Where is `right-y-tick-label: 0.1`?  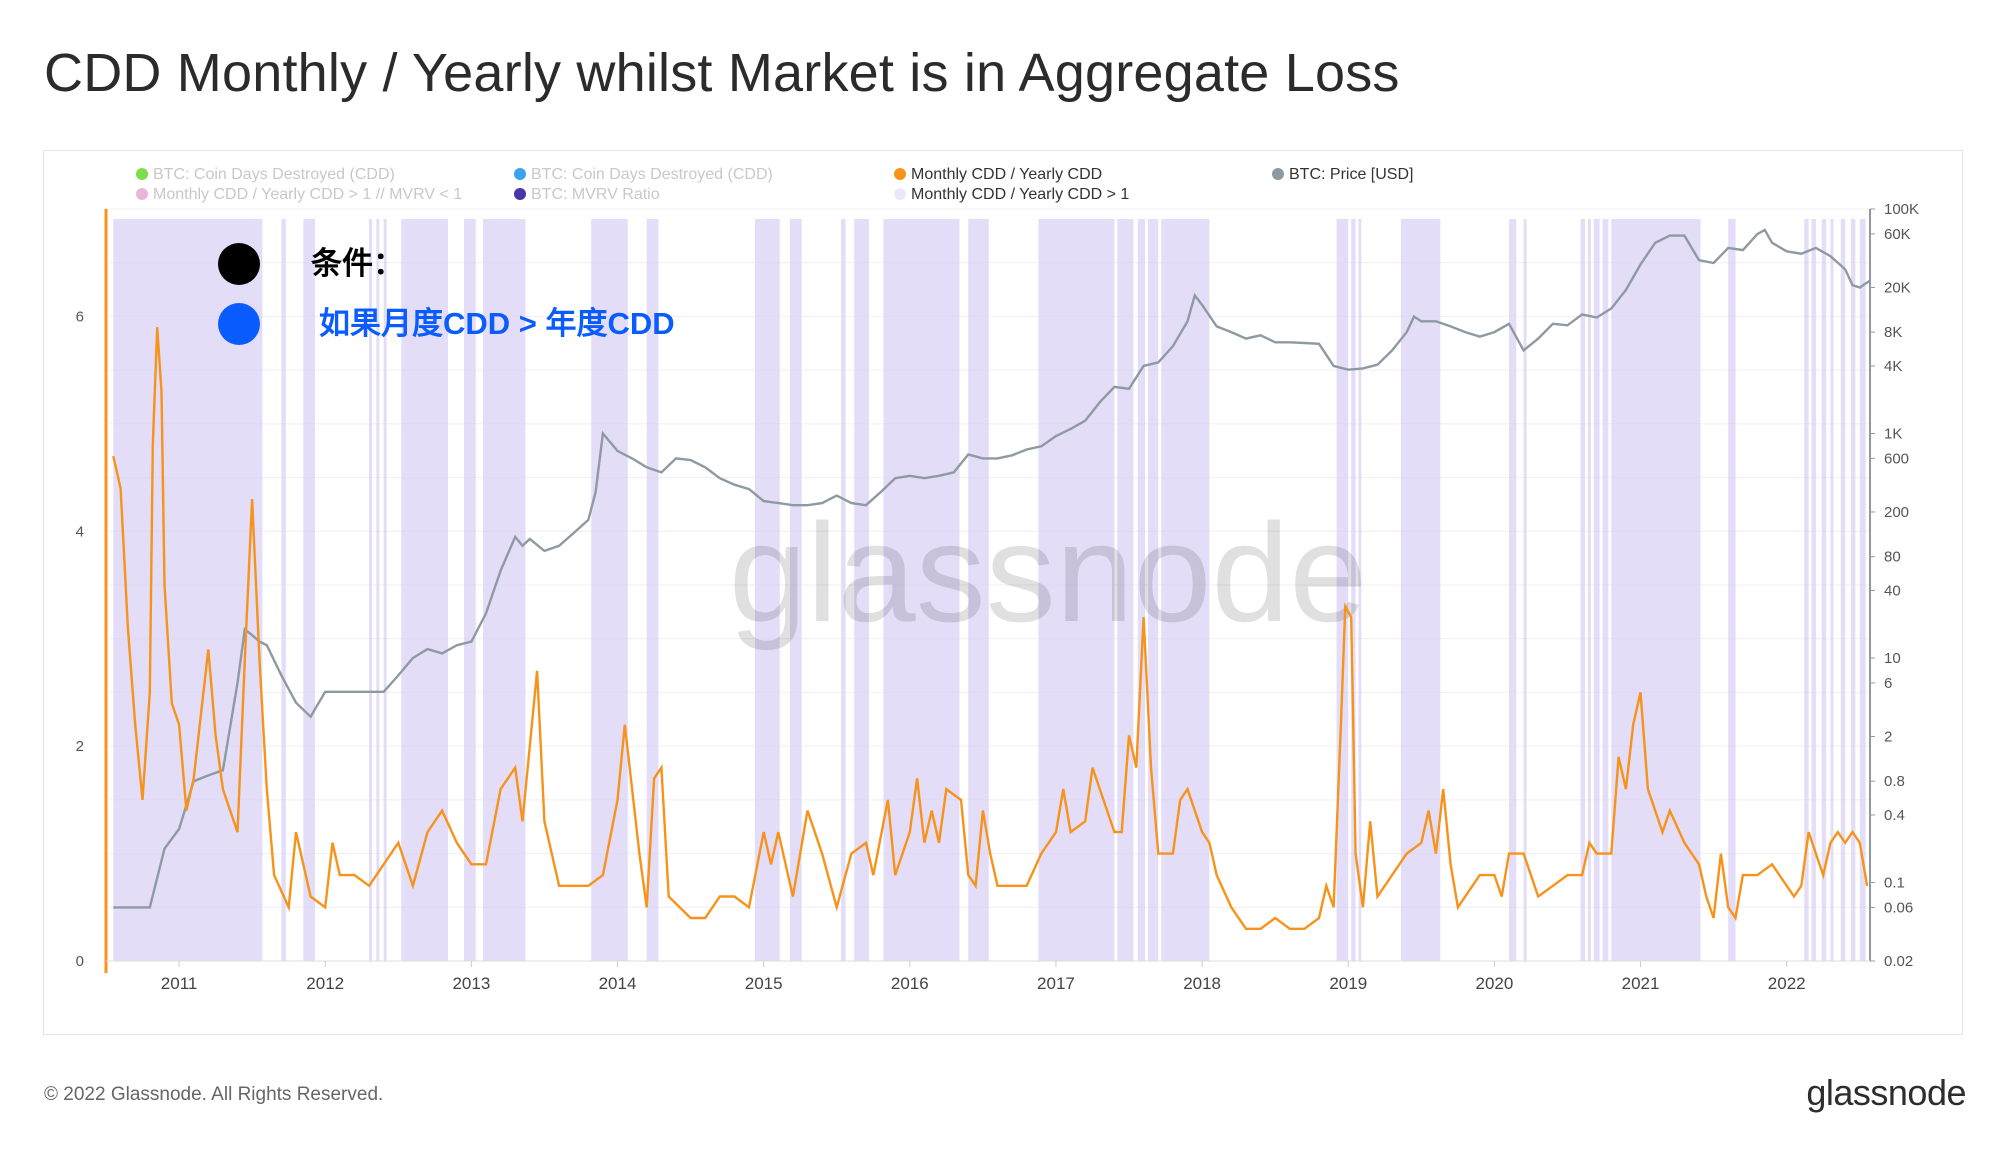 right-y-tick-label: 0.1 is located at coordinates (1894, 883).